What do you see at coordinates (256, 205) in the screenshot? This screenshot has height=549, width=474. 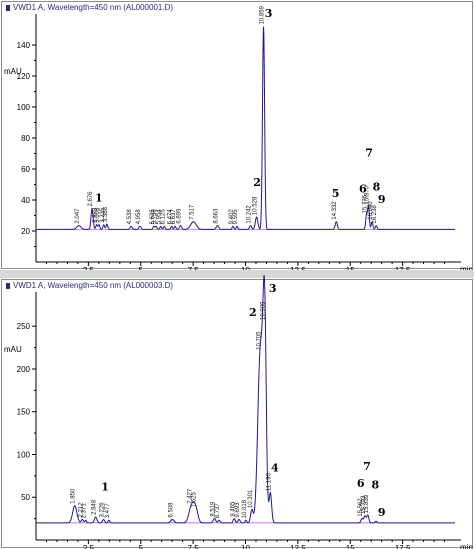 I see `retention-time-label: 10.528` at bounding box center [256, 205].